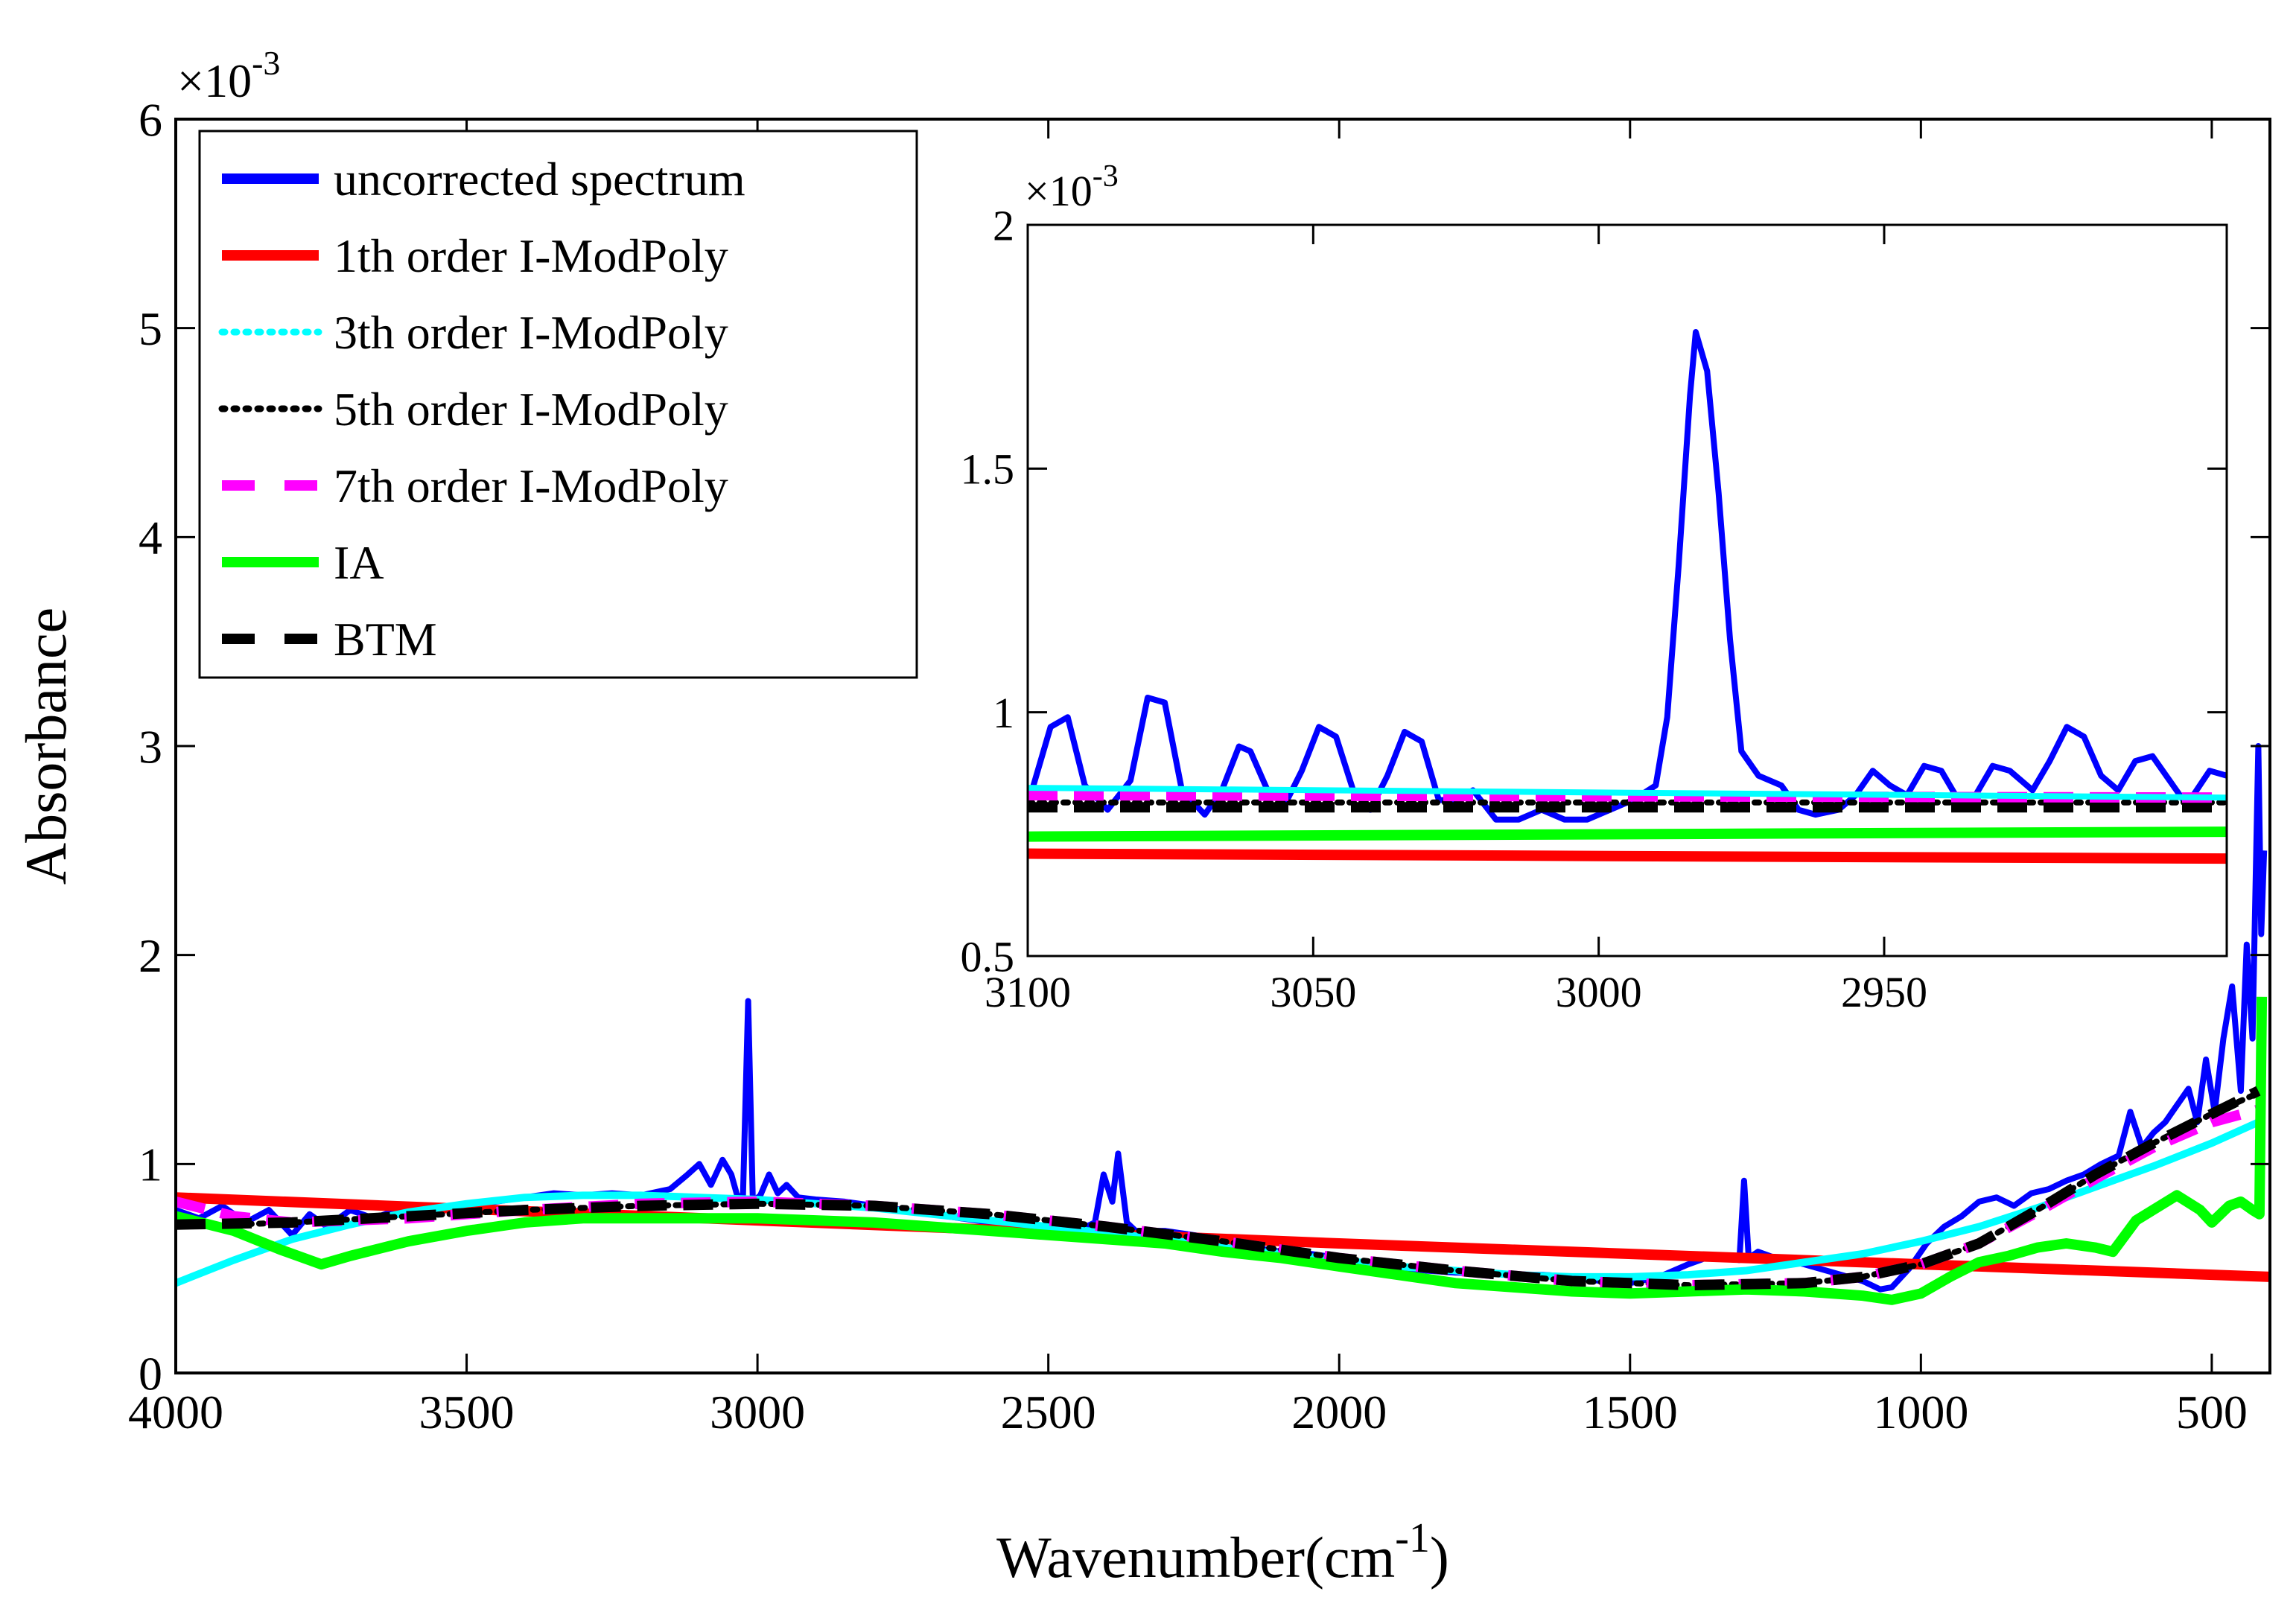  What do you see at coordinates (1218, 1189) in the screenshot?
I see `main-series-btm` at bounding box center [1218, 1189].